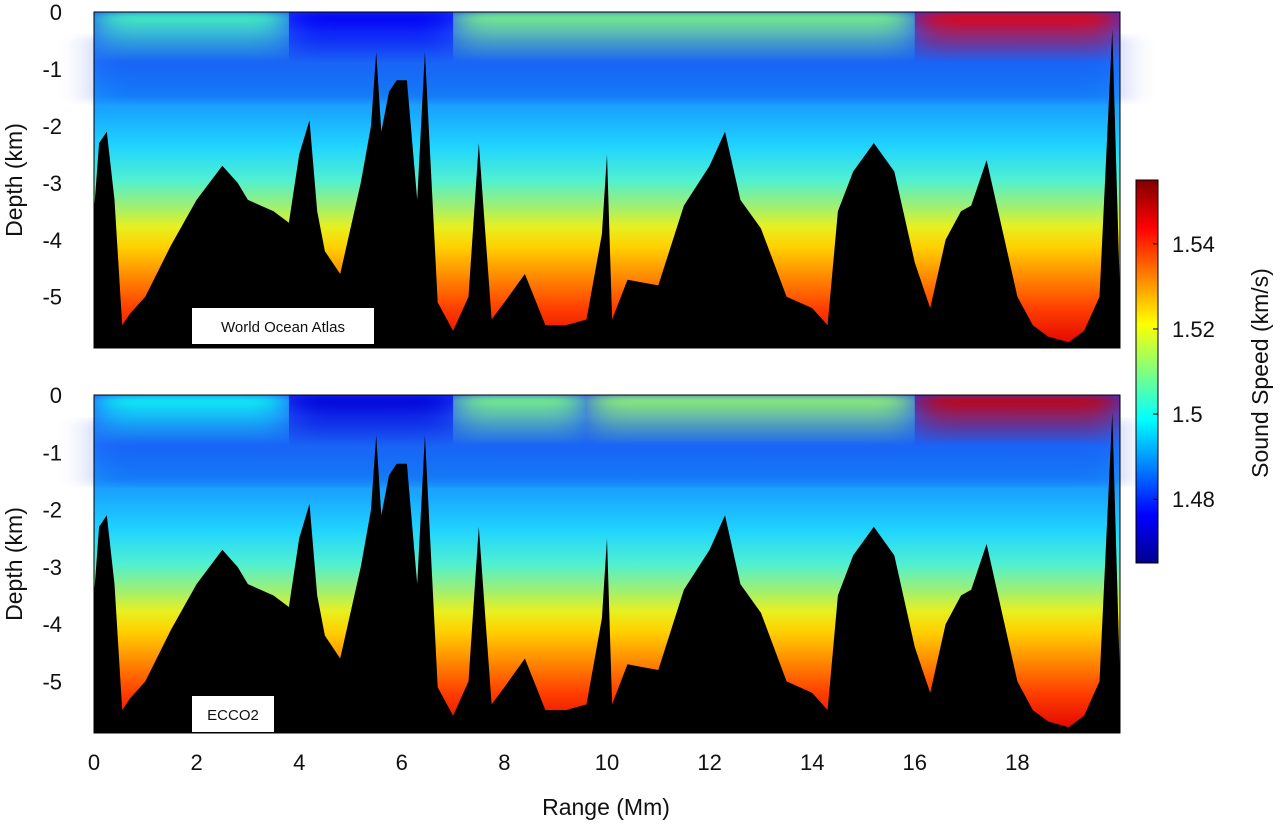 This screenshot has height=825, width=1280. I want to click on colorbar-scale, so click(1147, 371).